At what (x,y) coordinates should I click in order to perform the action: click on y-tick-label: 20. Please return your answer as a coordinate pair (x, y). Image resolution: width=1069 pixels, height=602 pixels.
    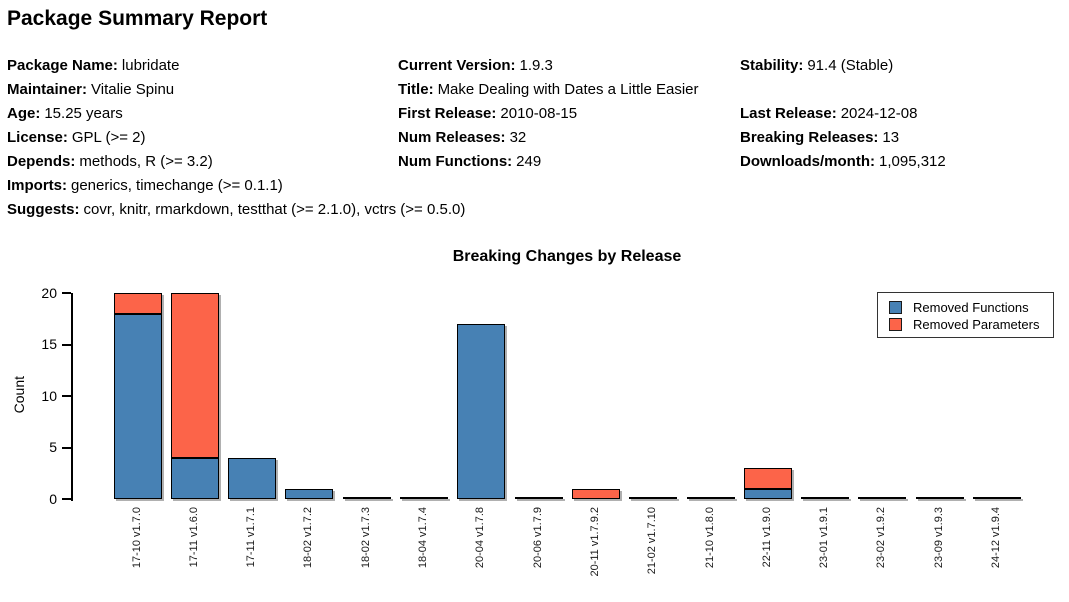
    Looking at the image, I should click on (49, 292).